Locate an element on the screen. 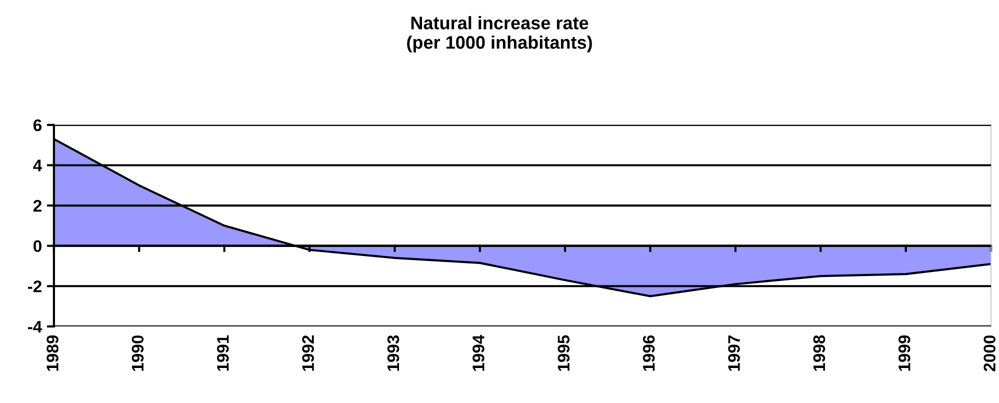 This screenshot has height=403, width=999. x-tick-label: 1992 is located at coordinates (308, 353).